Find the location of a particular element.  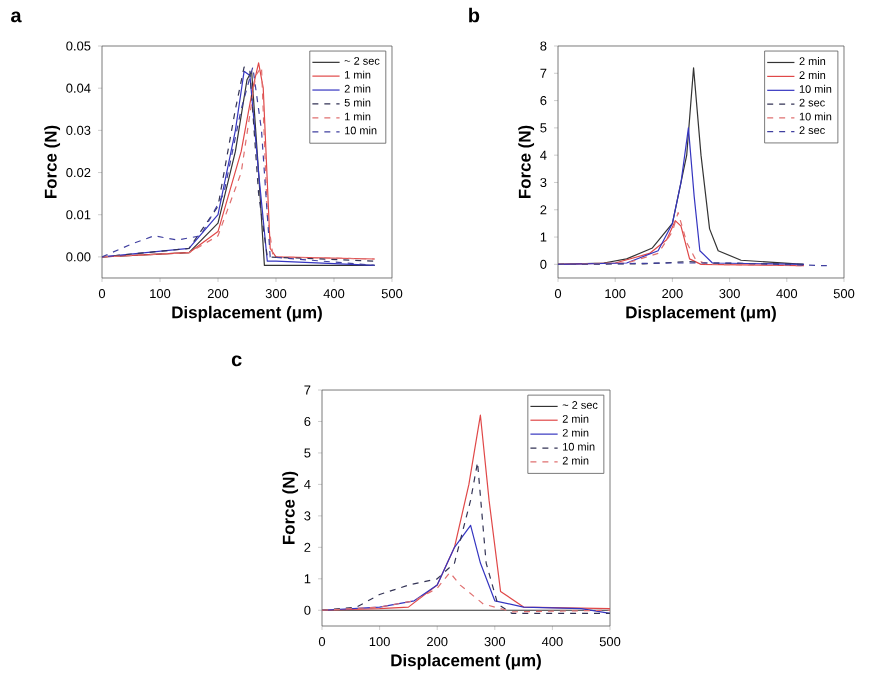

chart-title: b is located at coordinates (474, 15).